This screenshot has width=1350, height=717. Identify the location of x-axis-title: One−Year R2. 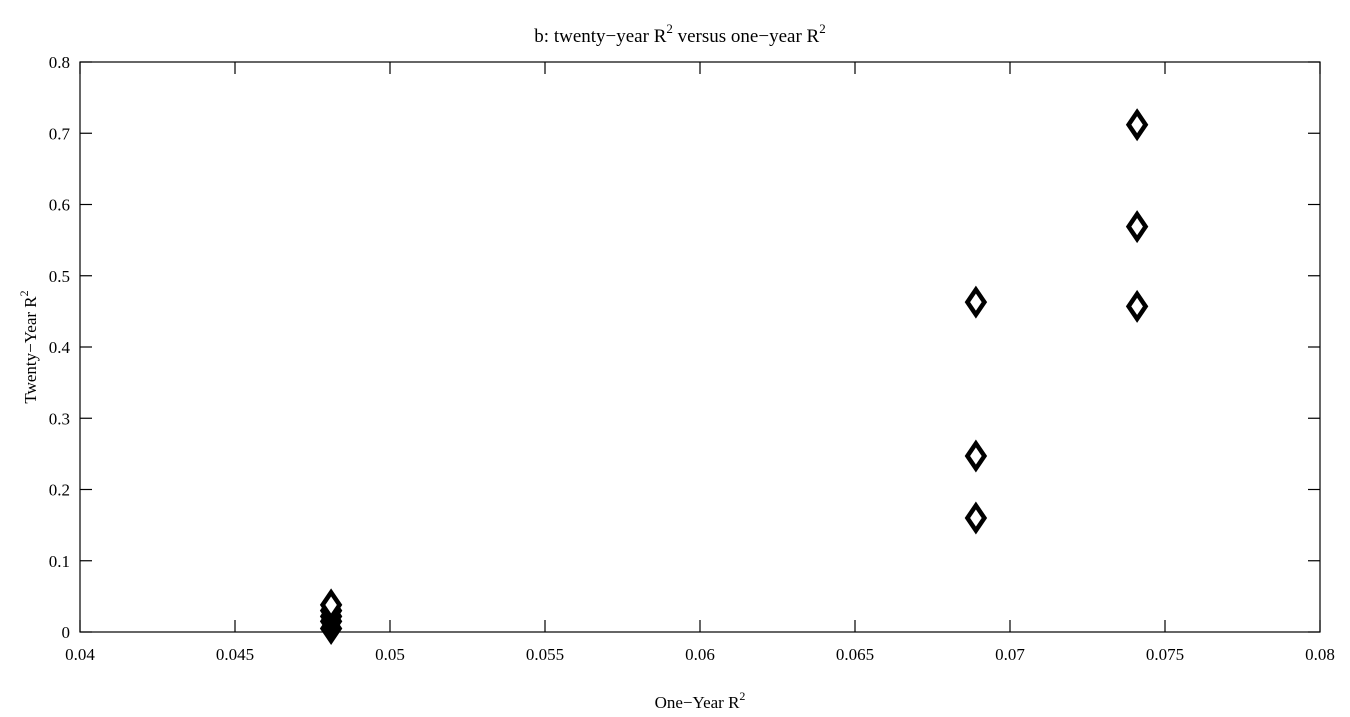
(700, 700).